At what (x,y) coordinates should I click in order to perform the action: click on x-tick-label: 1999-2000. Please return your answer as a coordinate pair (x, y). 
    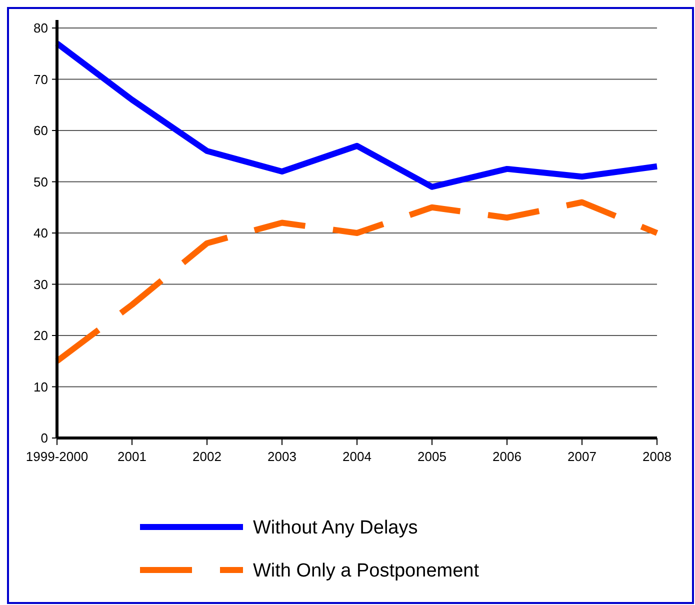
    Looking at the image, I should click on (57, 456).